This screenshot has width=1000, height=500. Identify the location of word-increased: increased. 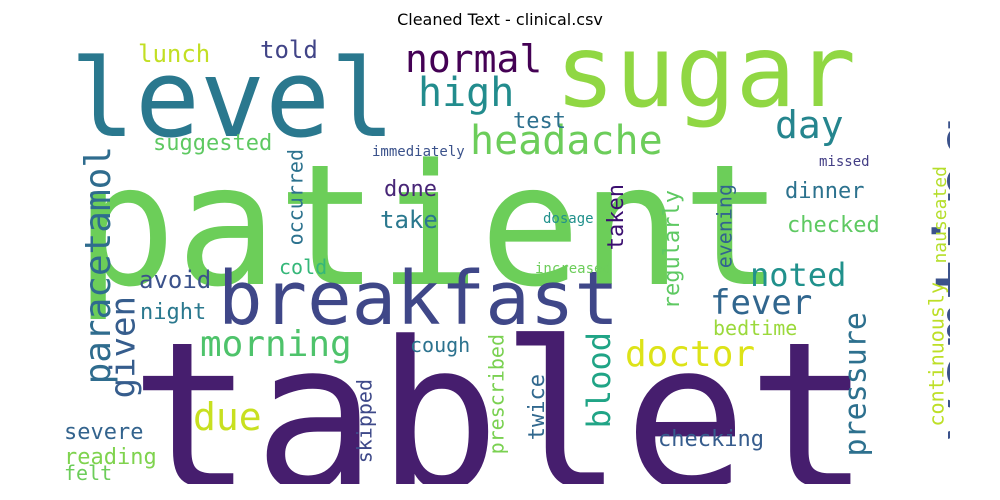
(573, 269).